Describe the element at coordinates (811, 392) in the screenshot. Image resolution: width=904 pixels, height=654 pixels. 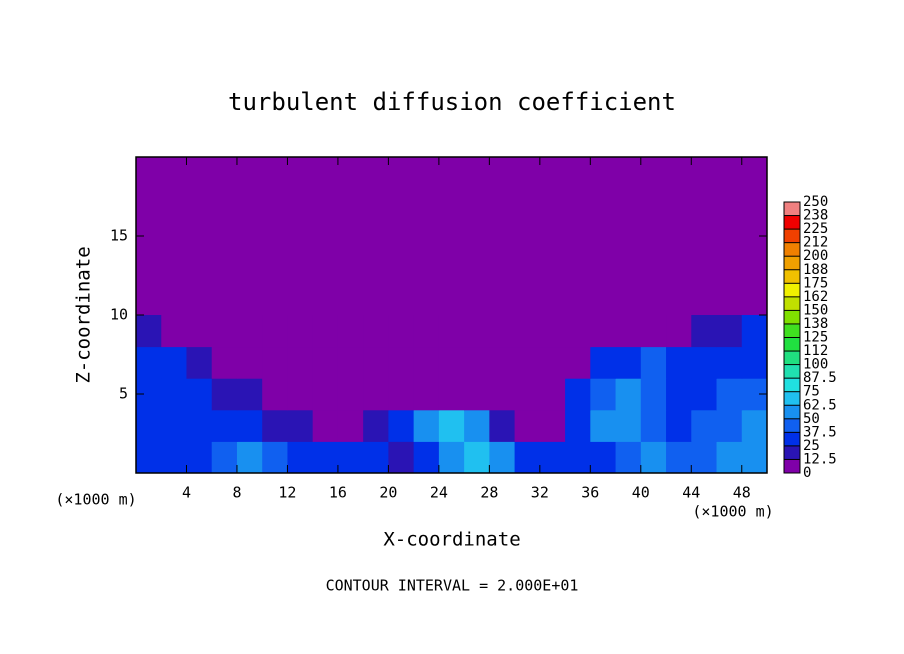
I see `colorbar-label: 75` at that location.